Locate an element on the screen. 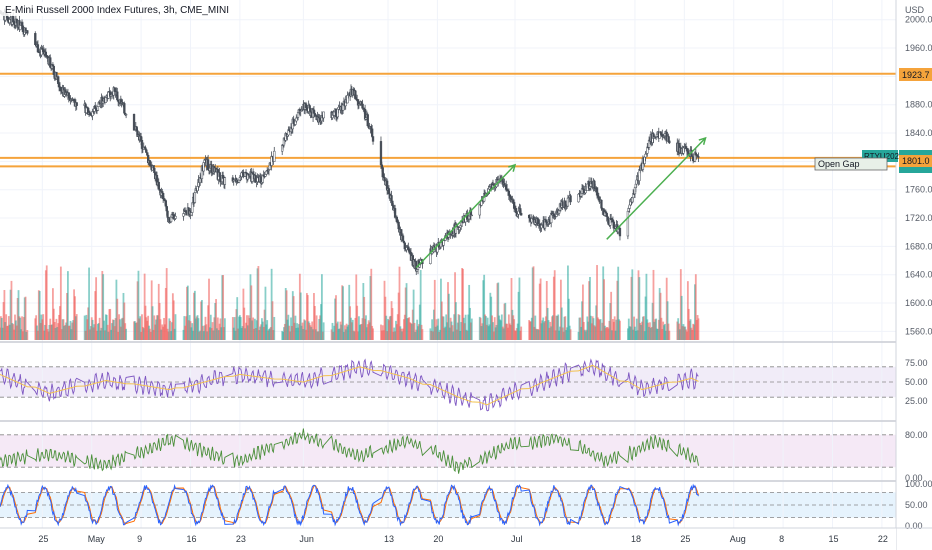  stoch-k-line is located at coordinates (349, 505).